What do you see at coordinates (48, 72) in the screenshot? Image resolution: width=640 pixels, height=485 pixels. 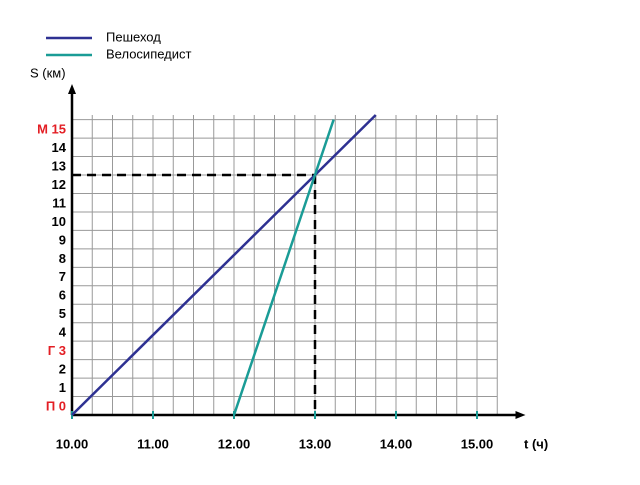 I see `y-axis-label: S (км)` at bounding box center [48, 72].